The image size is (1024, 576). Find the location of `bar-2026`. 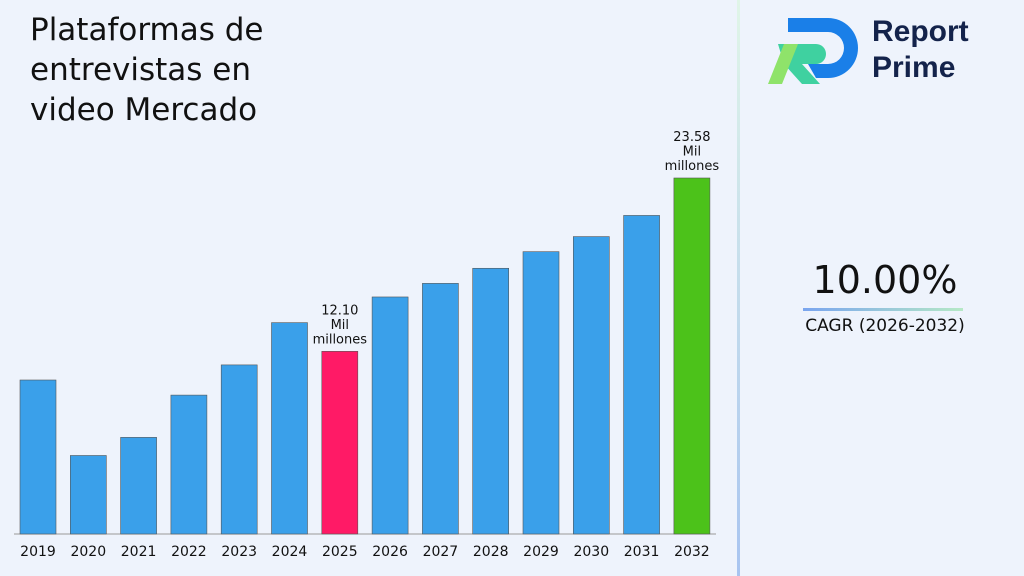

bar-2026 is located at coordinates (390, 415).